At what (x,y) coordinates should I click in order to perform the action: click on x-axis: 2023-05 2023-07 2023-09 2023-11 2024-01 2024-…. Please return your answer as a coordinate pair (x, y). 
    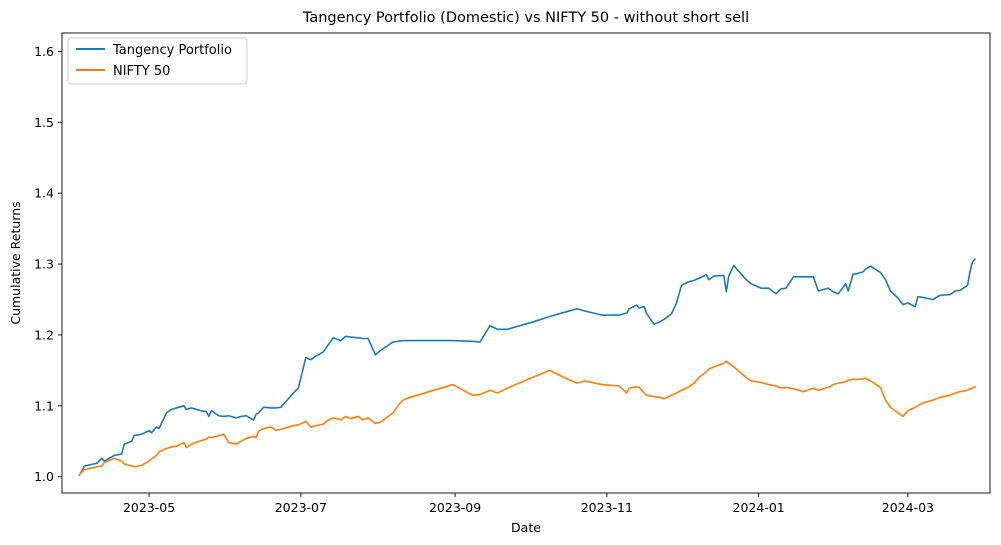
    Looking at the image, I should click on (528, 504).